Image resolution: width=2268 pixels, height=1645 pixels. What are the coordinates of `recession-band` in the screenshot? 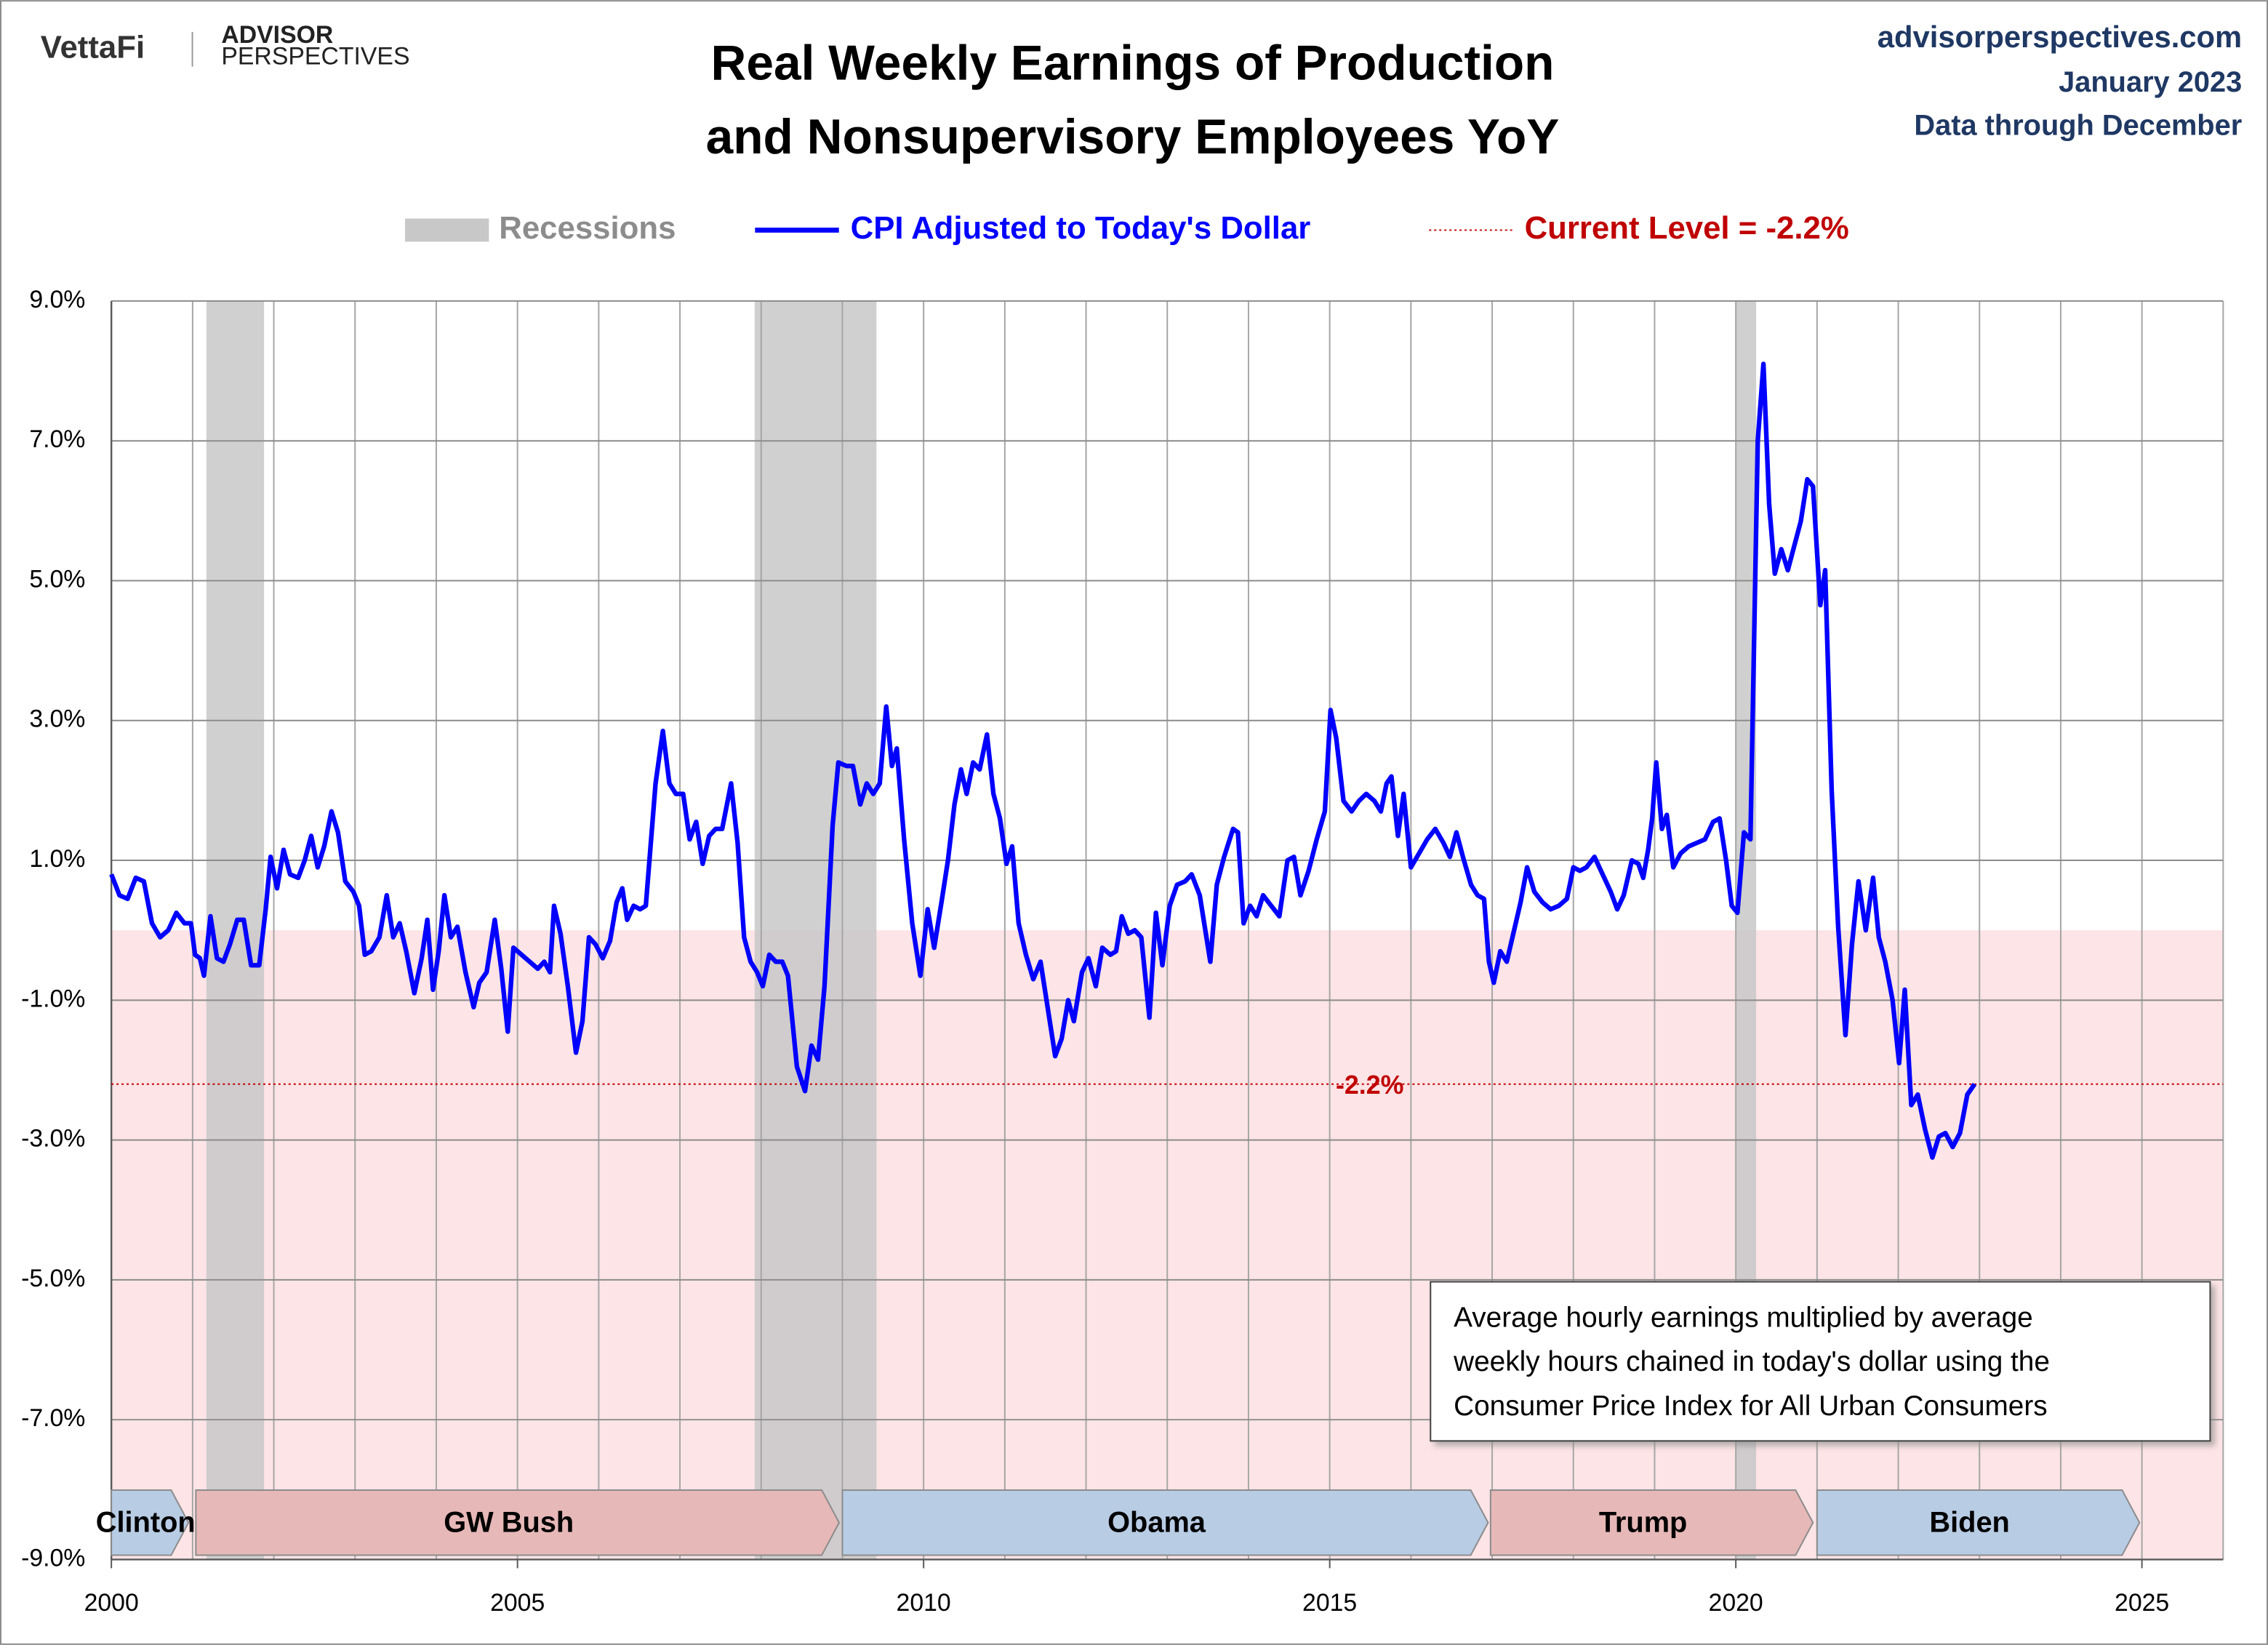 It's located at (815, 930).